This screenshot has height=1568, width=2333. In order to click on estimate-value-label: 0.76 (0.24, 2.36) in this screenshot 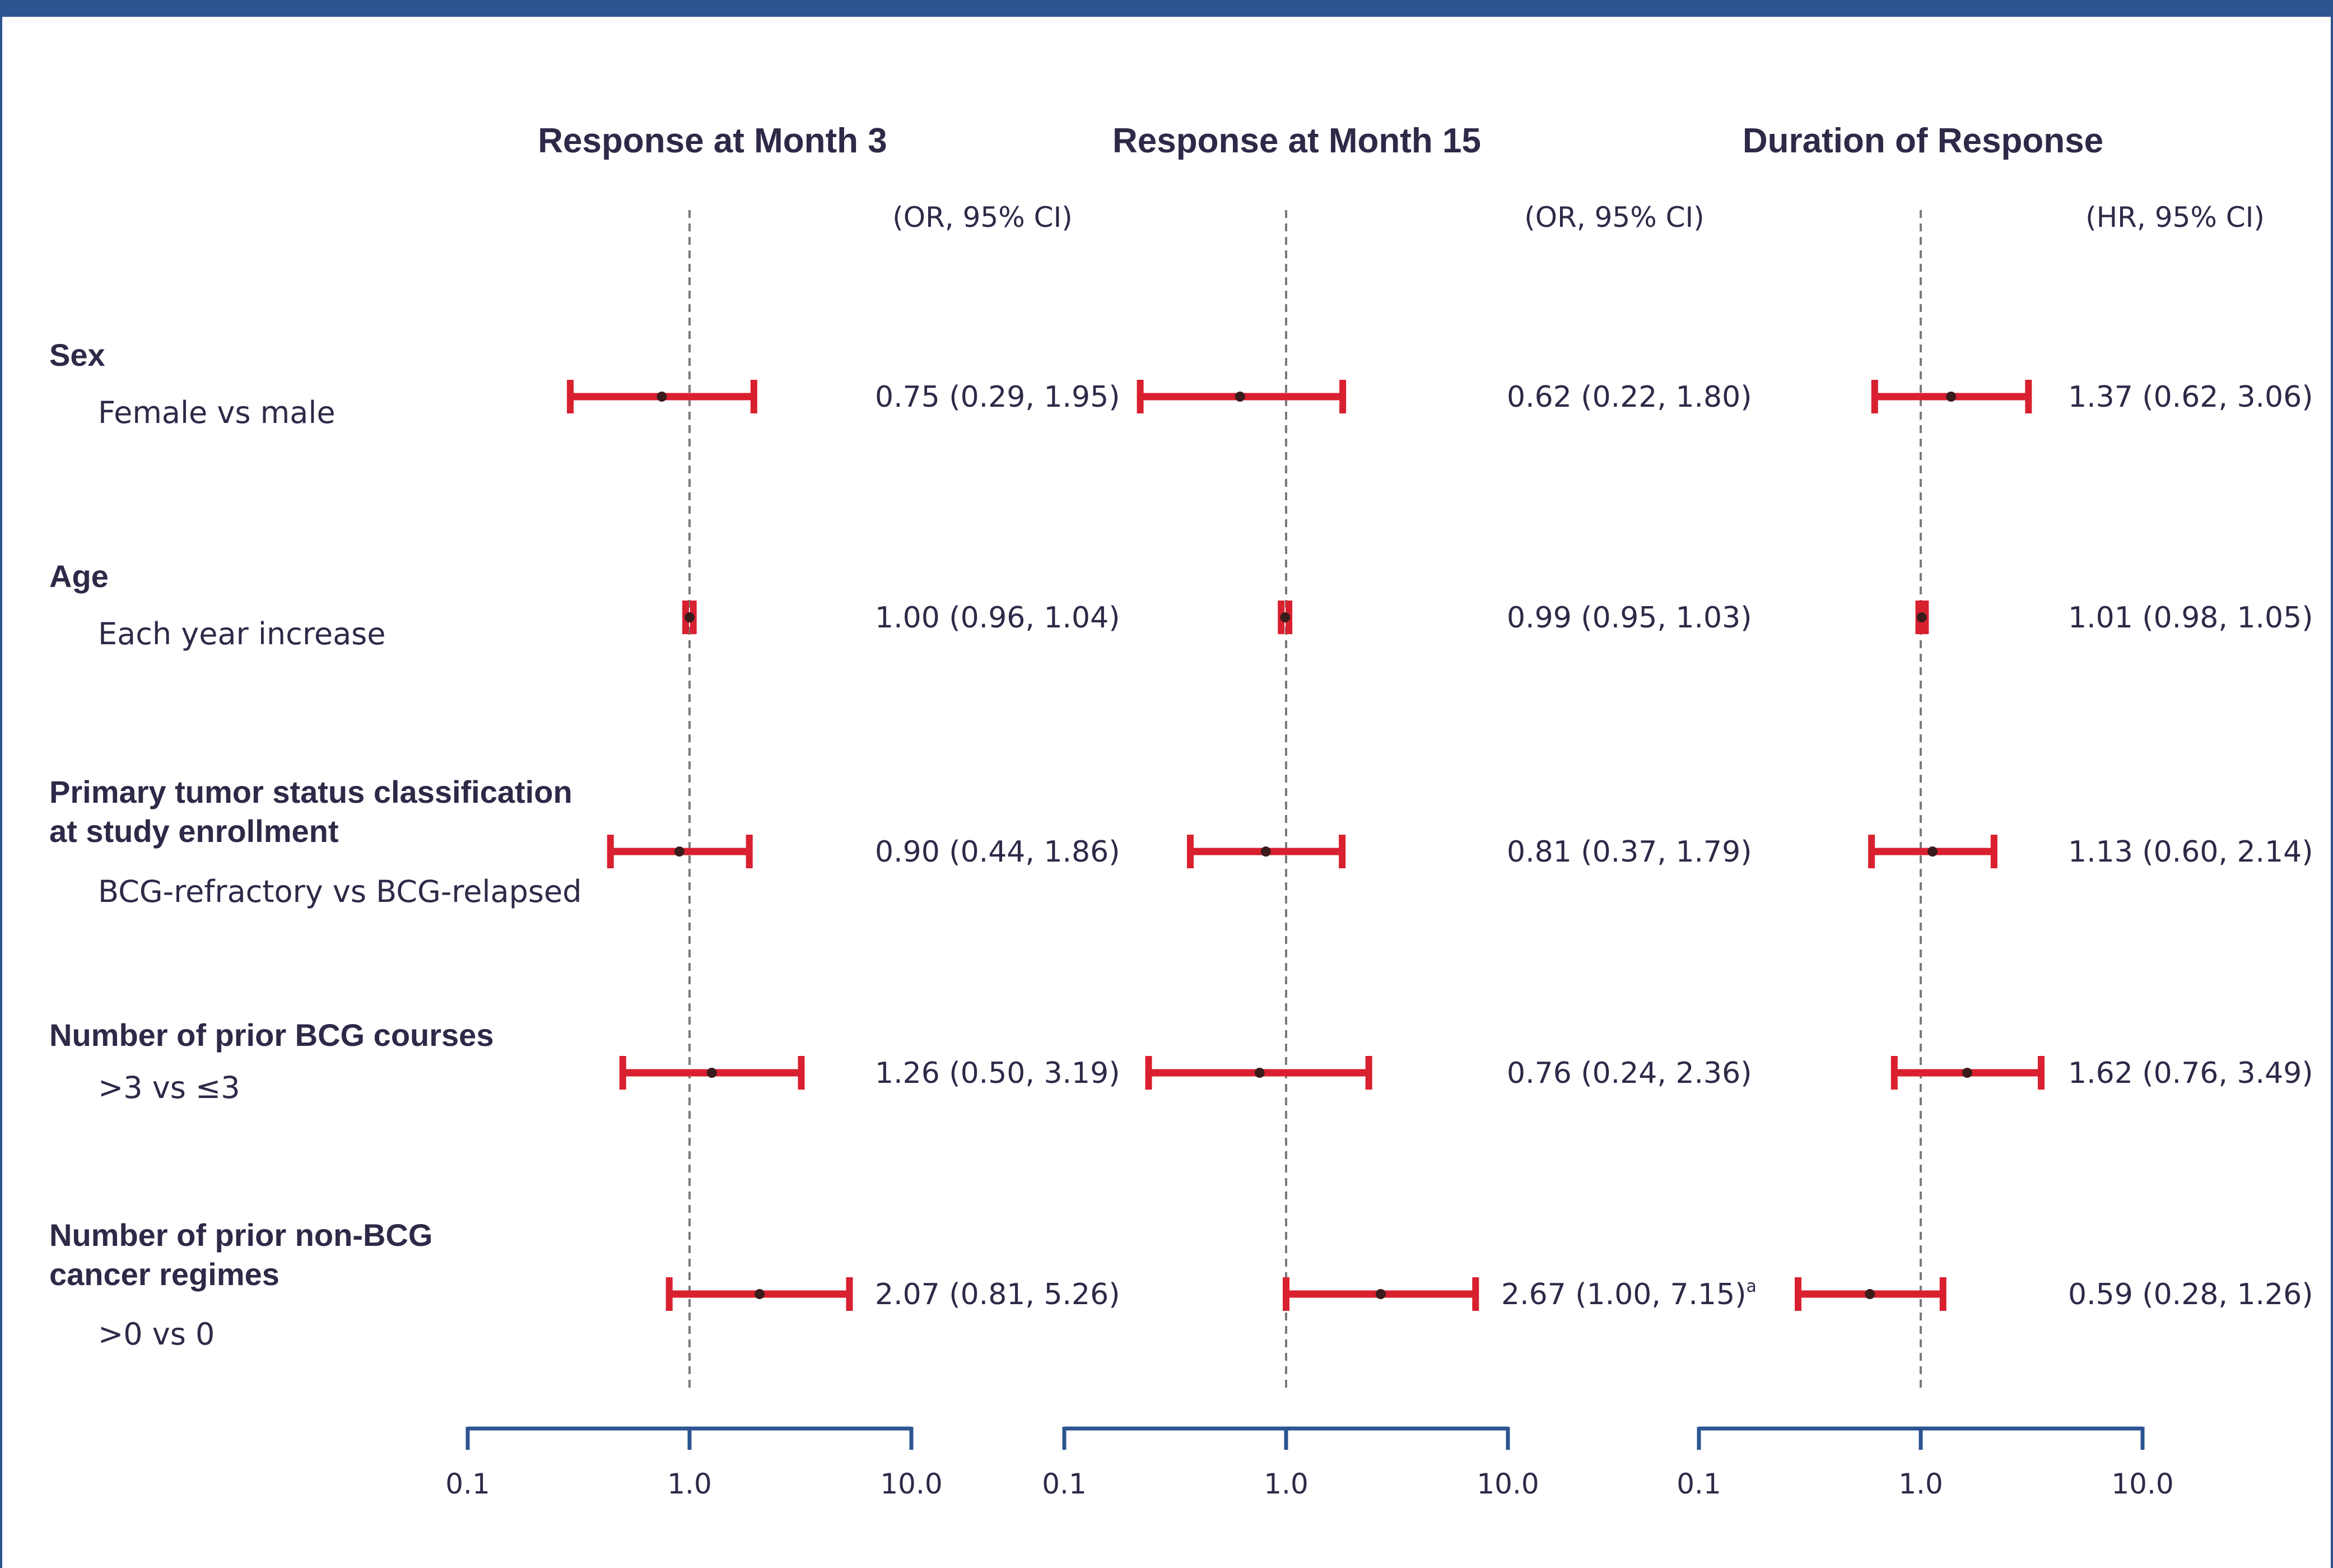, I will do `click(1629, 1073)`.